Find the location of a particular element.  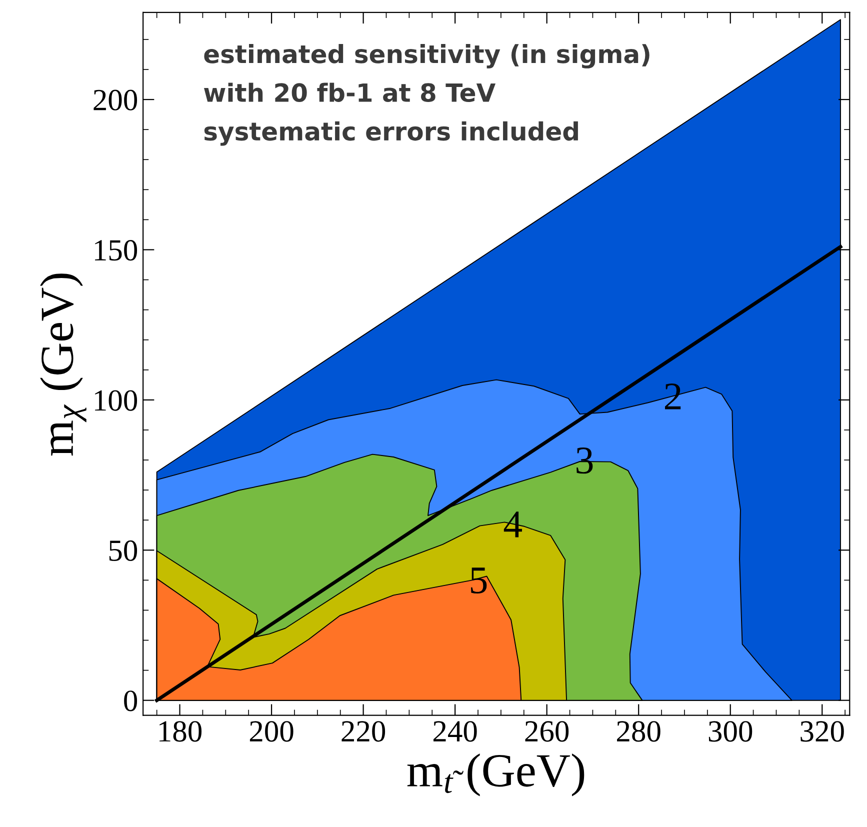

annotation: systematic errors included is located at coordinates (391, 133).